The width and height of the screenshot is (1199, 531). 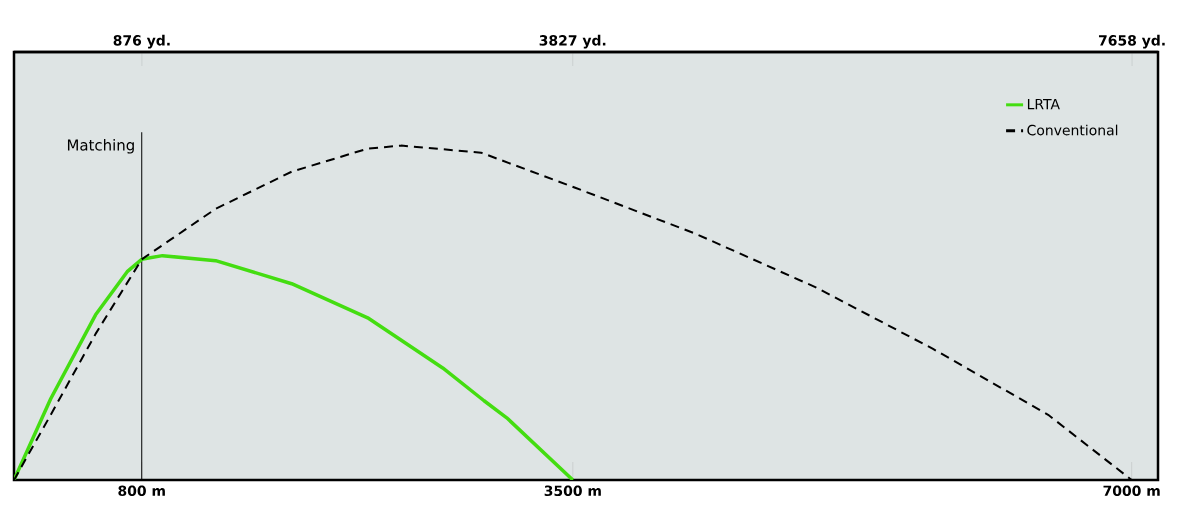 I want to click on x-tick-label: 7000 m, so click(x=1131, y=491).